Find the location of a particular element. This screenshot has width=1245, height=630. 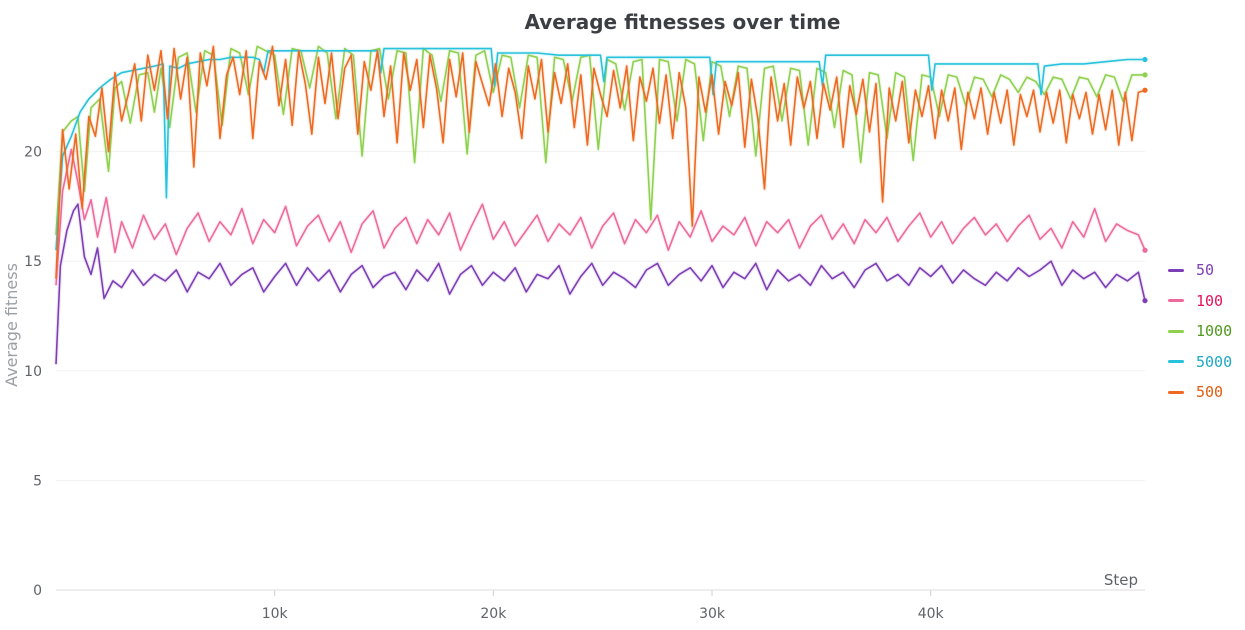

legend-label: 1000 is located at coordinates (1214, 331).